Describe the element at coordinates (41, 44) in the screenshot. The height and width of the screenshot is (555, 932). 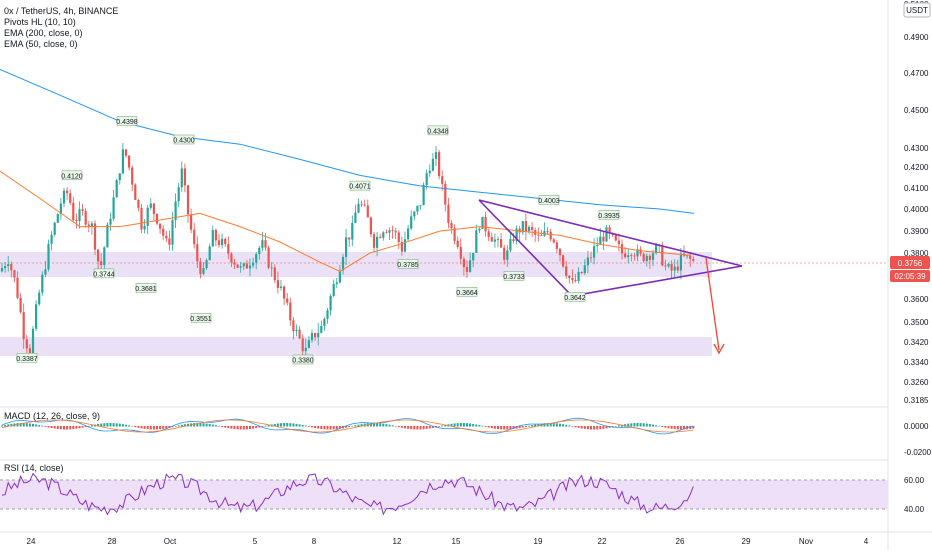
I see `indicator-ema50-label: EMA (50, close, 0)` at that location.